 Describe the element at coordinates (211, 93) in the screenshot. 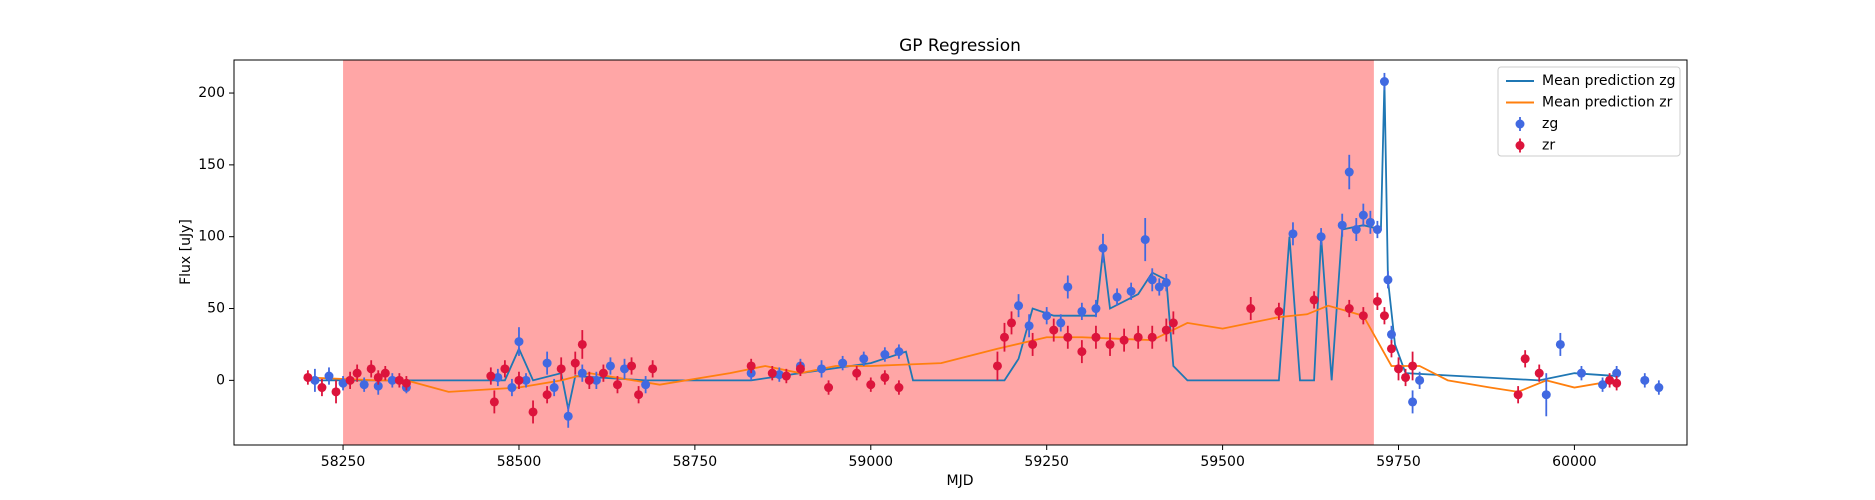

I see `y-tick-label: 200` at that location.